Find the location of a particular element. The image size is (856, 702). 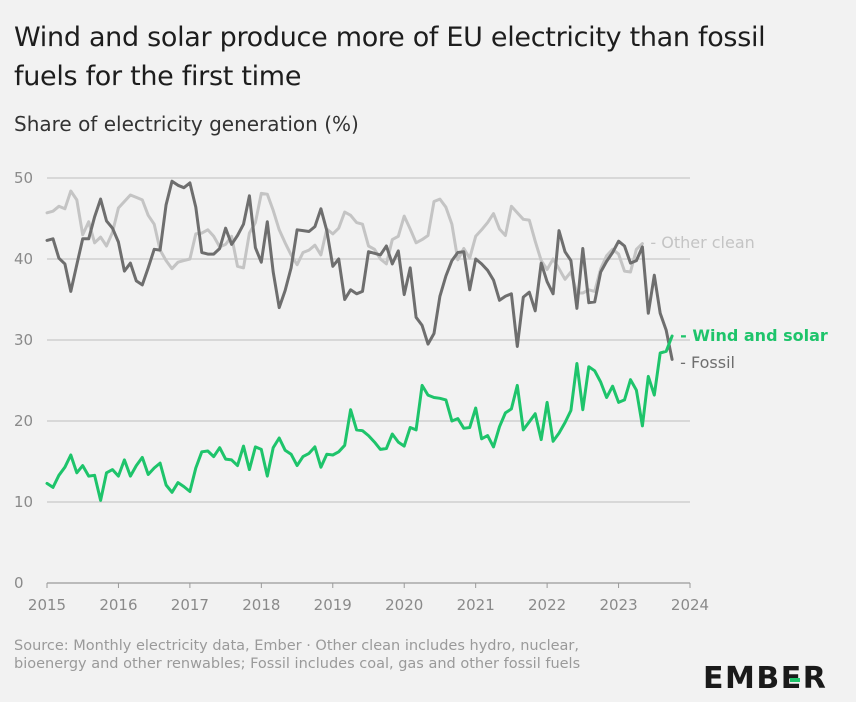

x-tick-label: 2021 is located at coordinates (476, 605).